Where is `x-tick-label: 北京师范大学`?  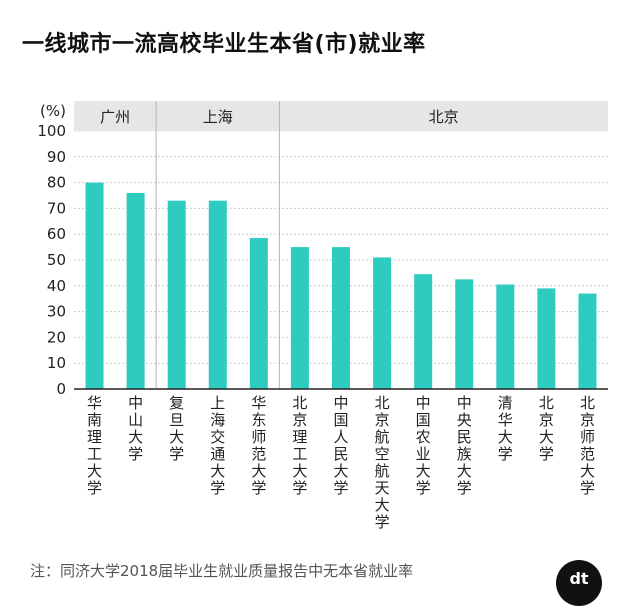 x-tick-label: 北京师范大学 is located at coordinates (587, 445).